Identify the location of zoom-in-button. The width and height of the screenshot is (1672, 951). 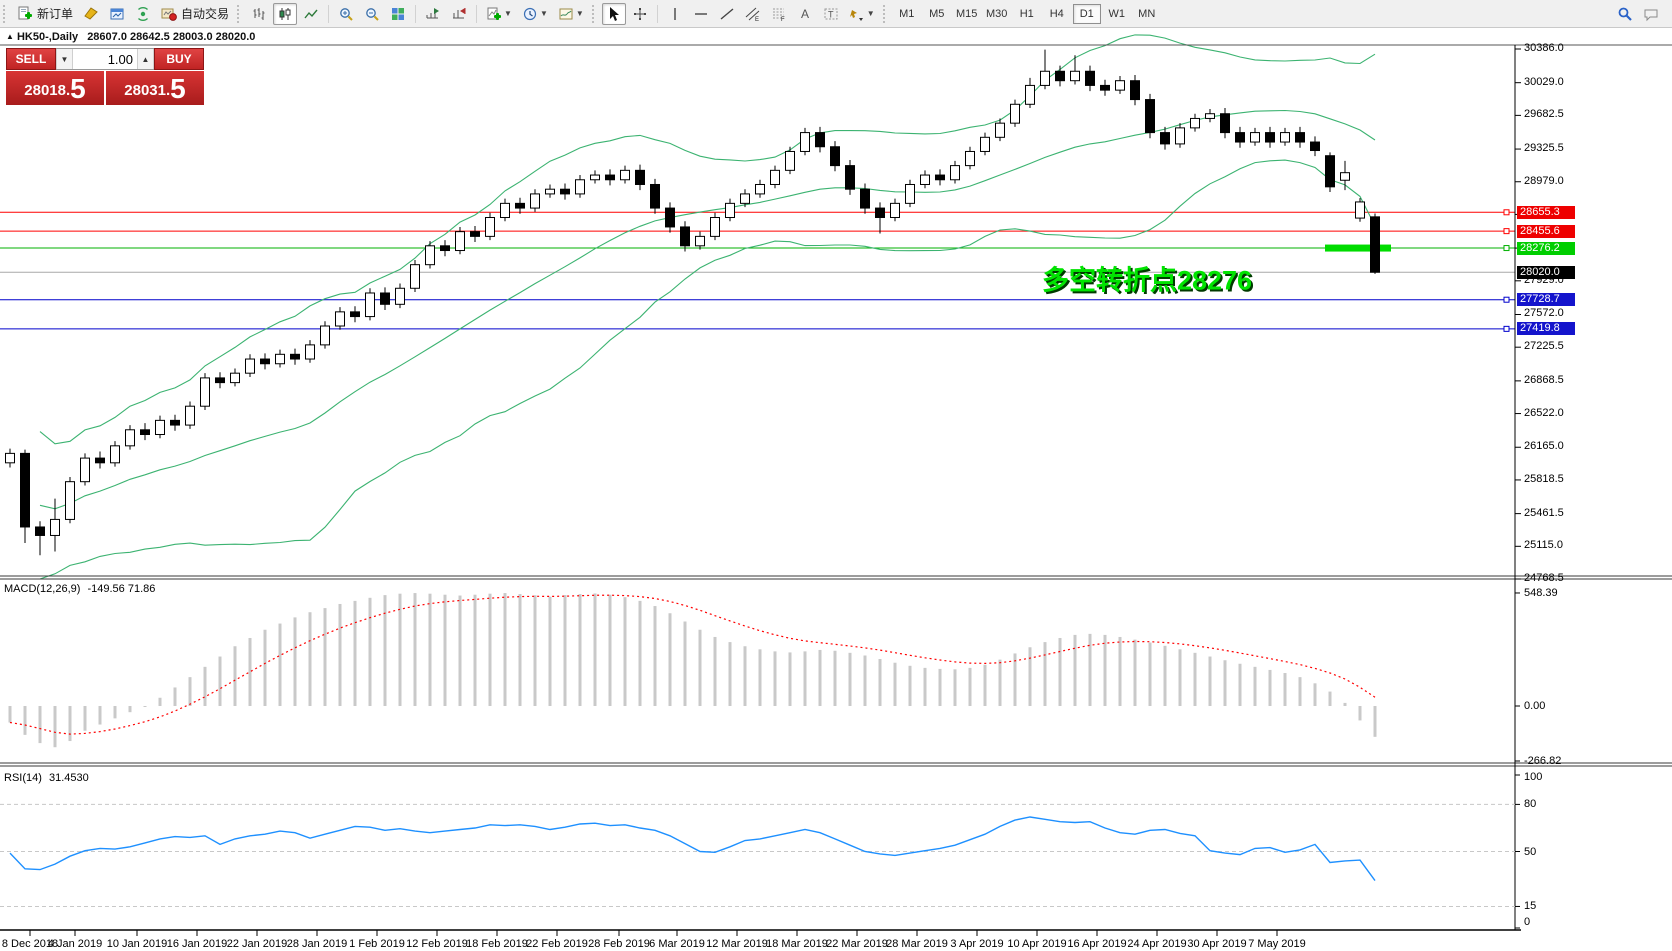
(346, 14).